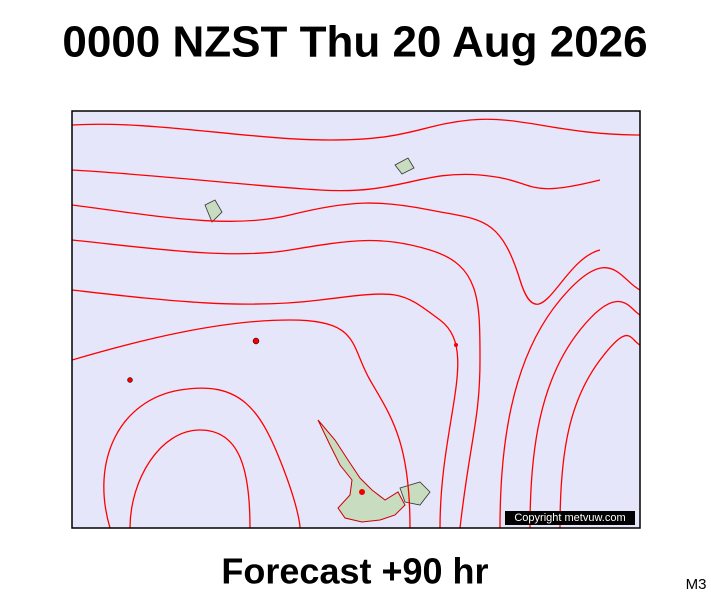 The height and width of the screenshot is (600, 711). Describe the element at coordinates (354, 571) in the screenshot. I see `forecast-label: Forecast +90 hr` at that location.